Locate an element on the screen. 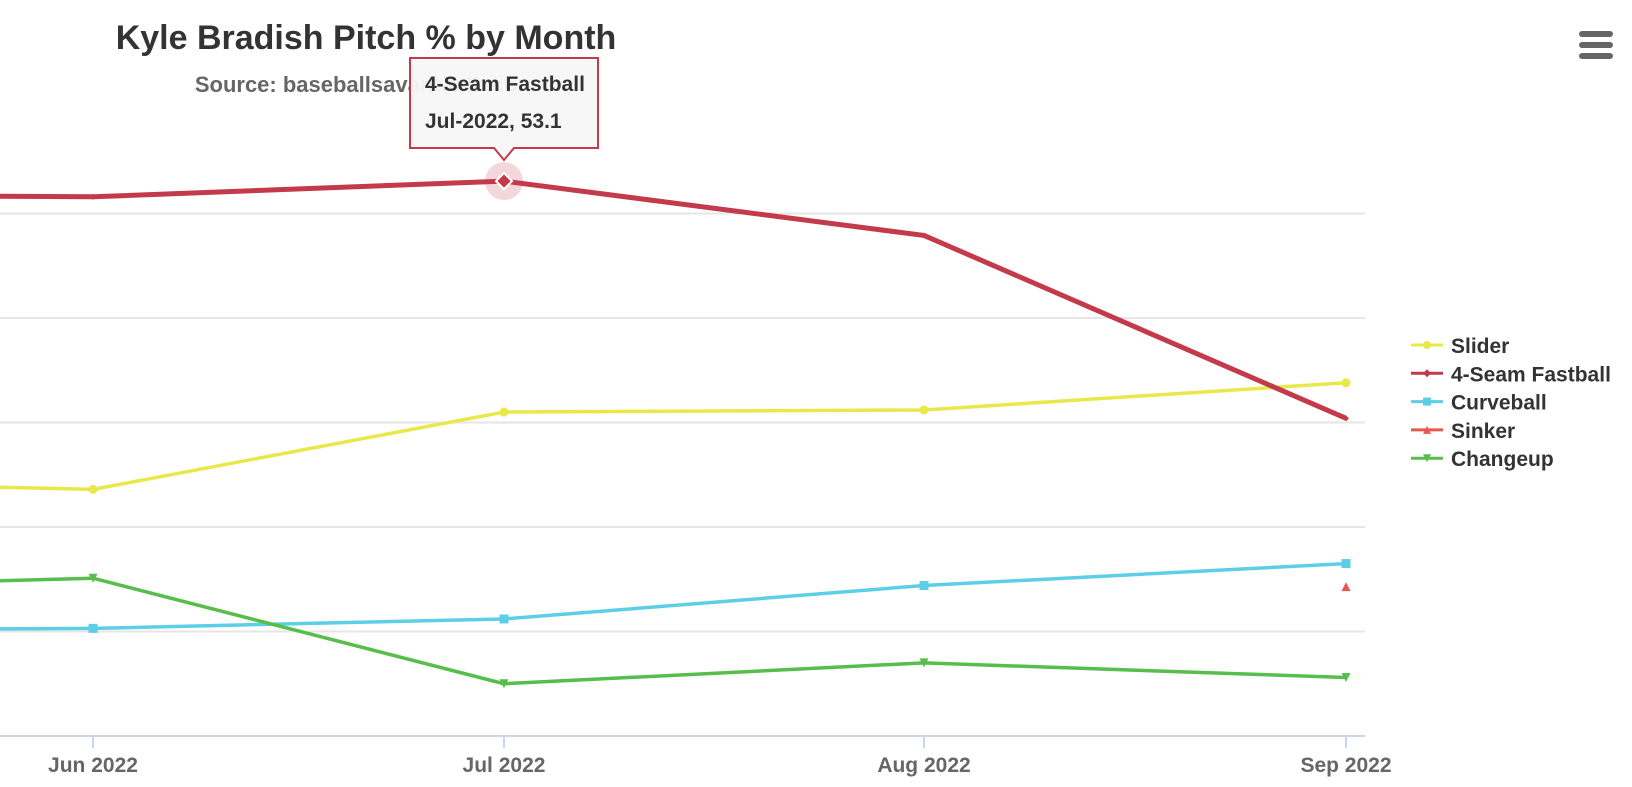 Image resolution: width=1632 pixels, height=787 pixels. tooltip-box is located at coordinates (504, 109).